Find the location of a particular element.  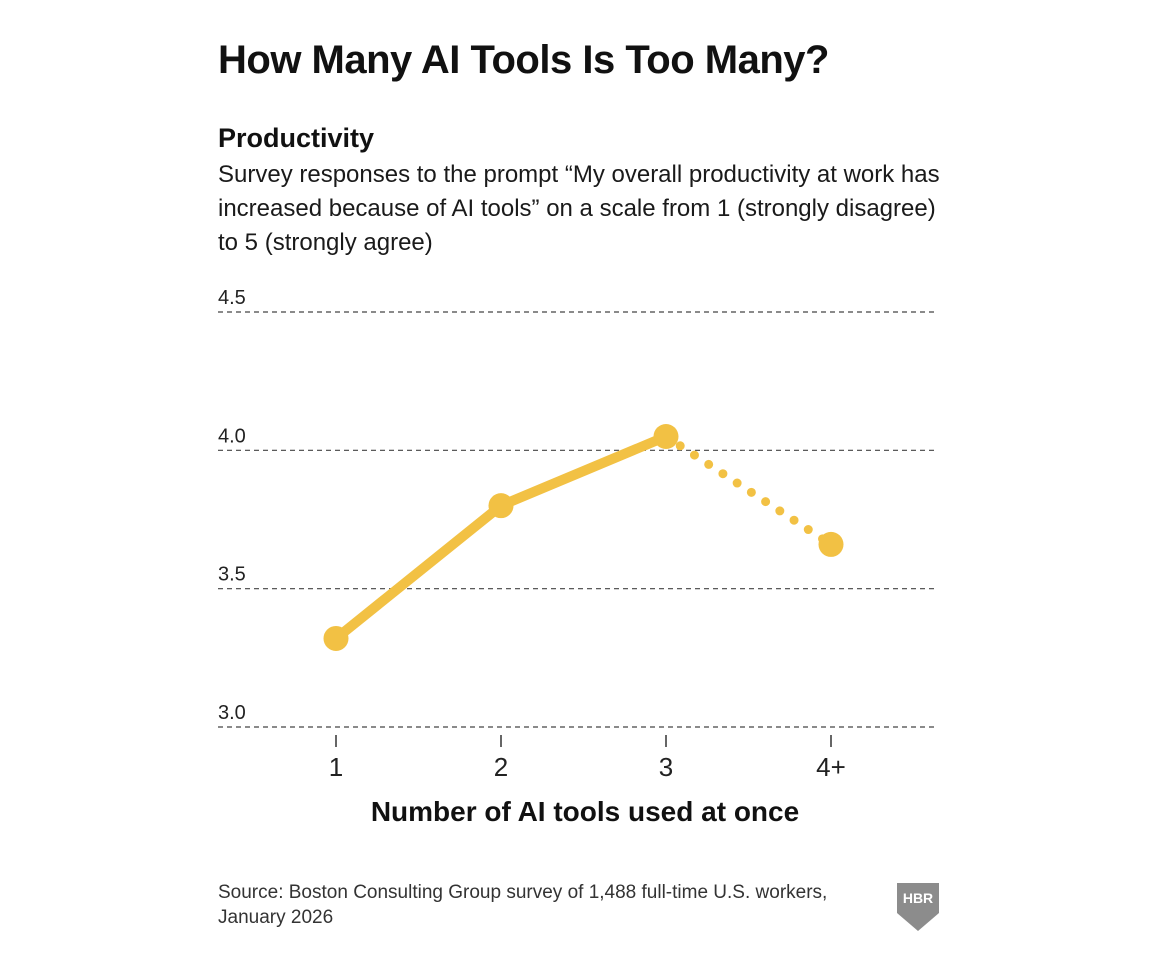

logo-text: HBR is located at coordinates (918, 898).